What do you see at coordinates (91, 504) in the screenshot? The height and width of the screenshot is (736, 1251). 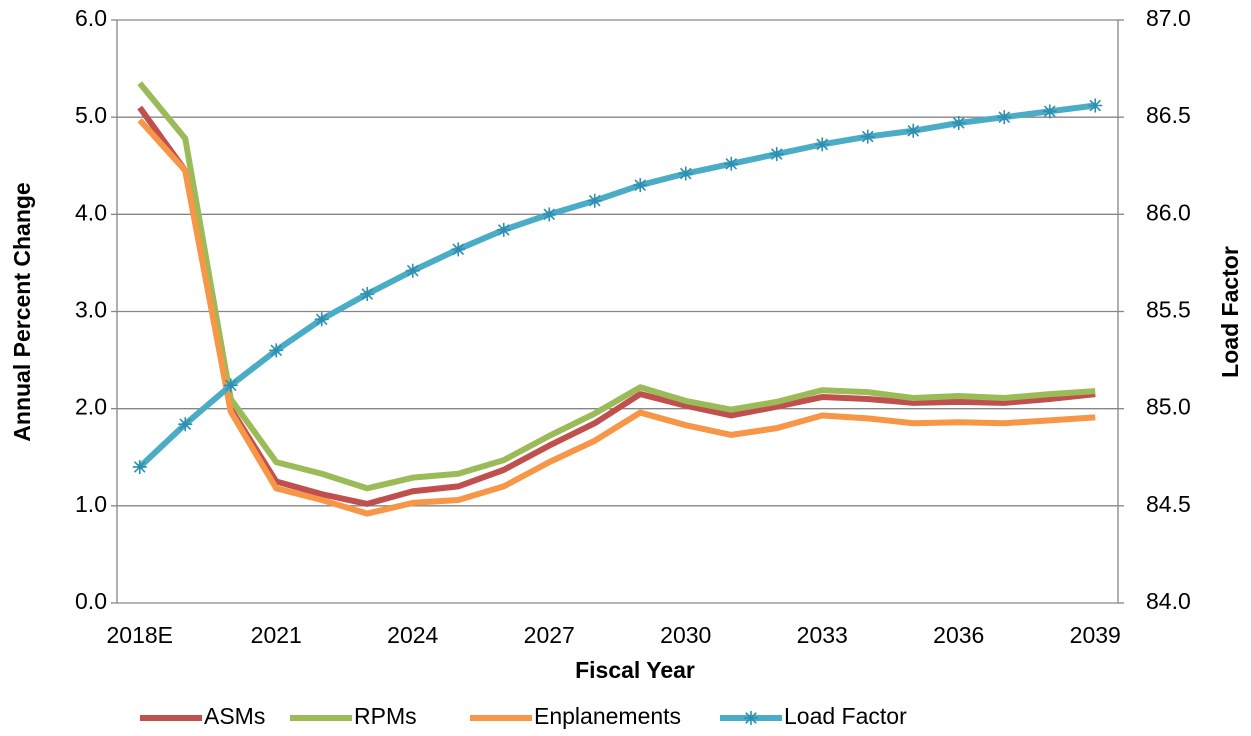 I see `y-tick-label: 1.0` at bounding box center [91, 504].